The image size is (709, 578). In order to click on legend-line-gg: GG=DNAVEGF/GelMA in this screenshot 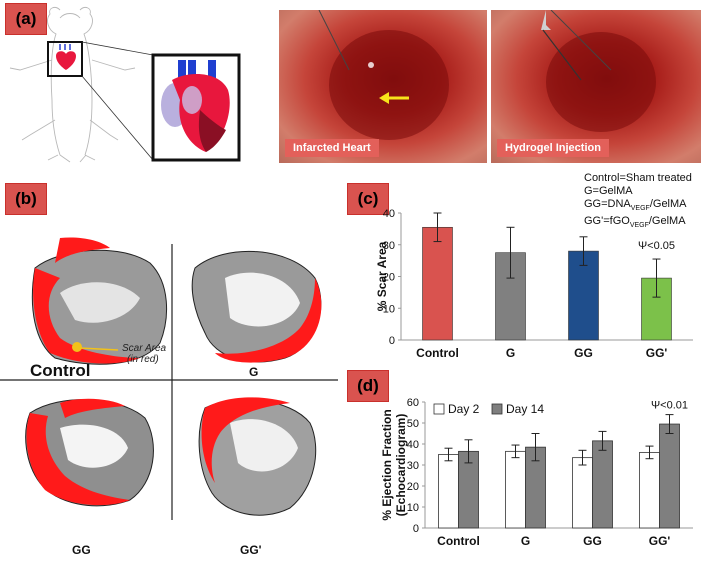, I will do `click(635, 205)`.